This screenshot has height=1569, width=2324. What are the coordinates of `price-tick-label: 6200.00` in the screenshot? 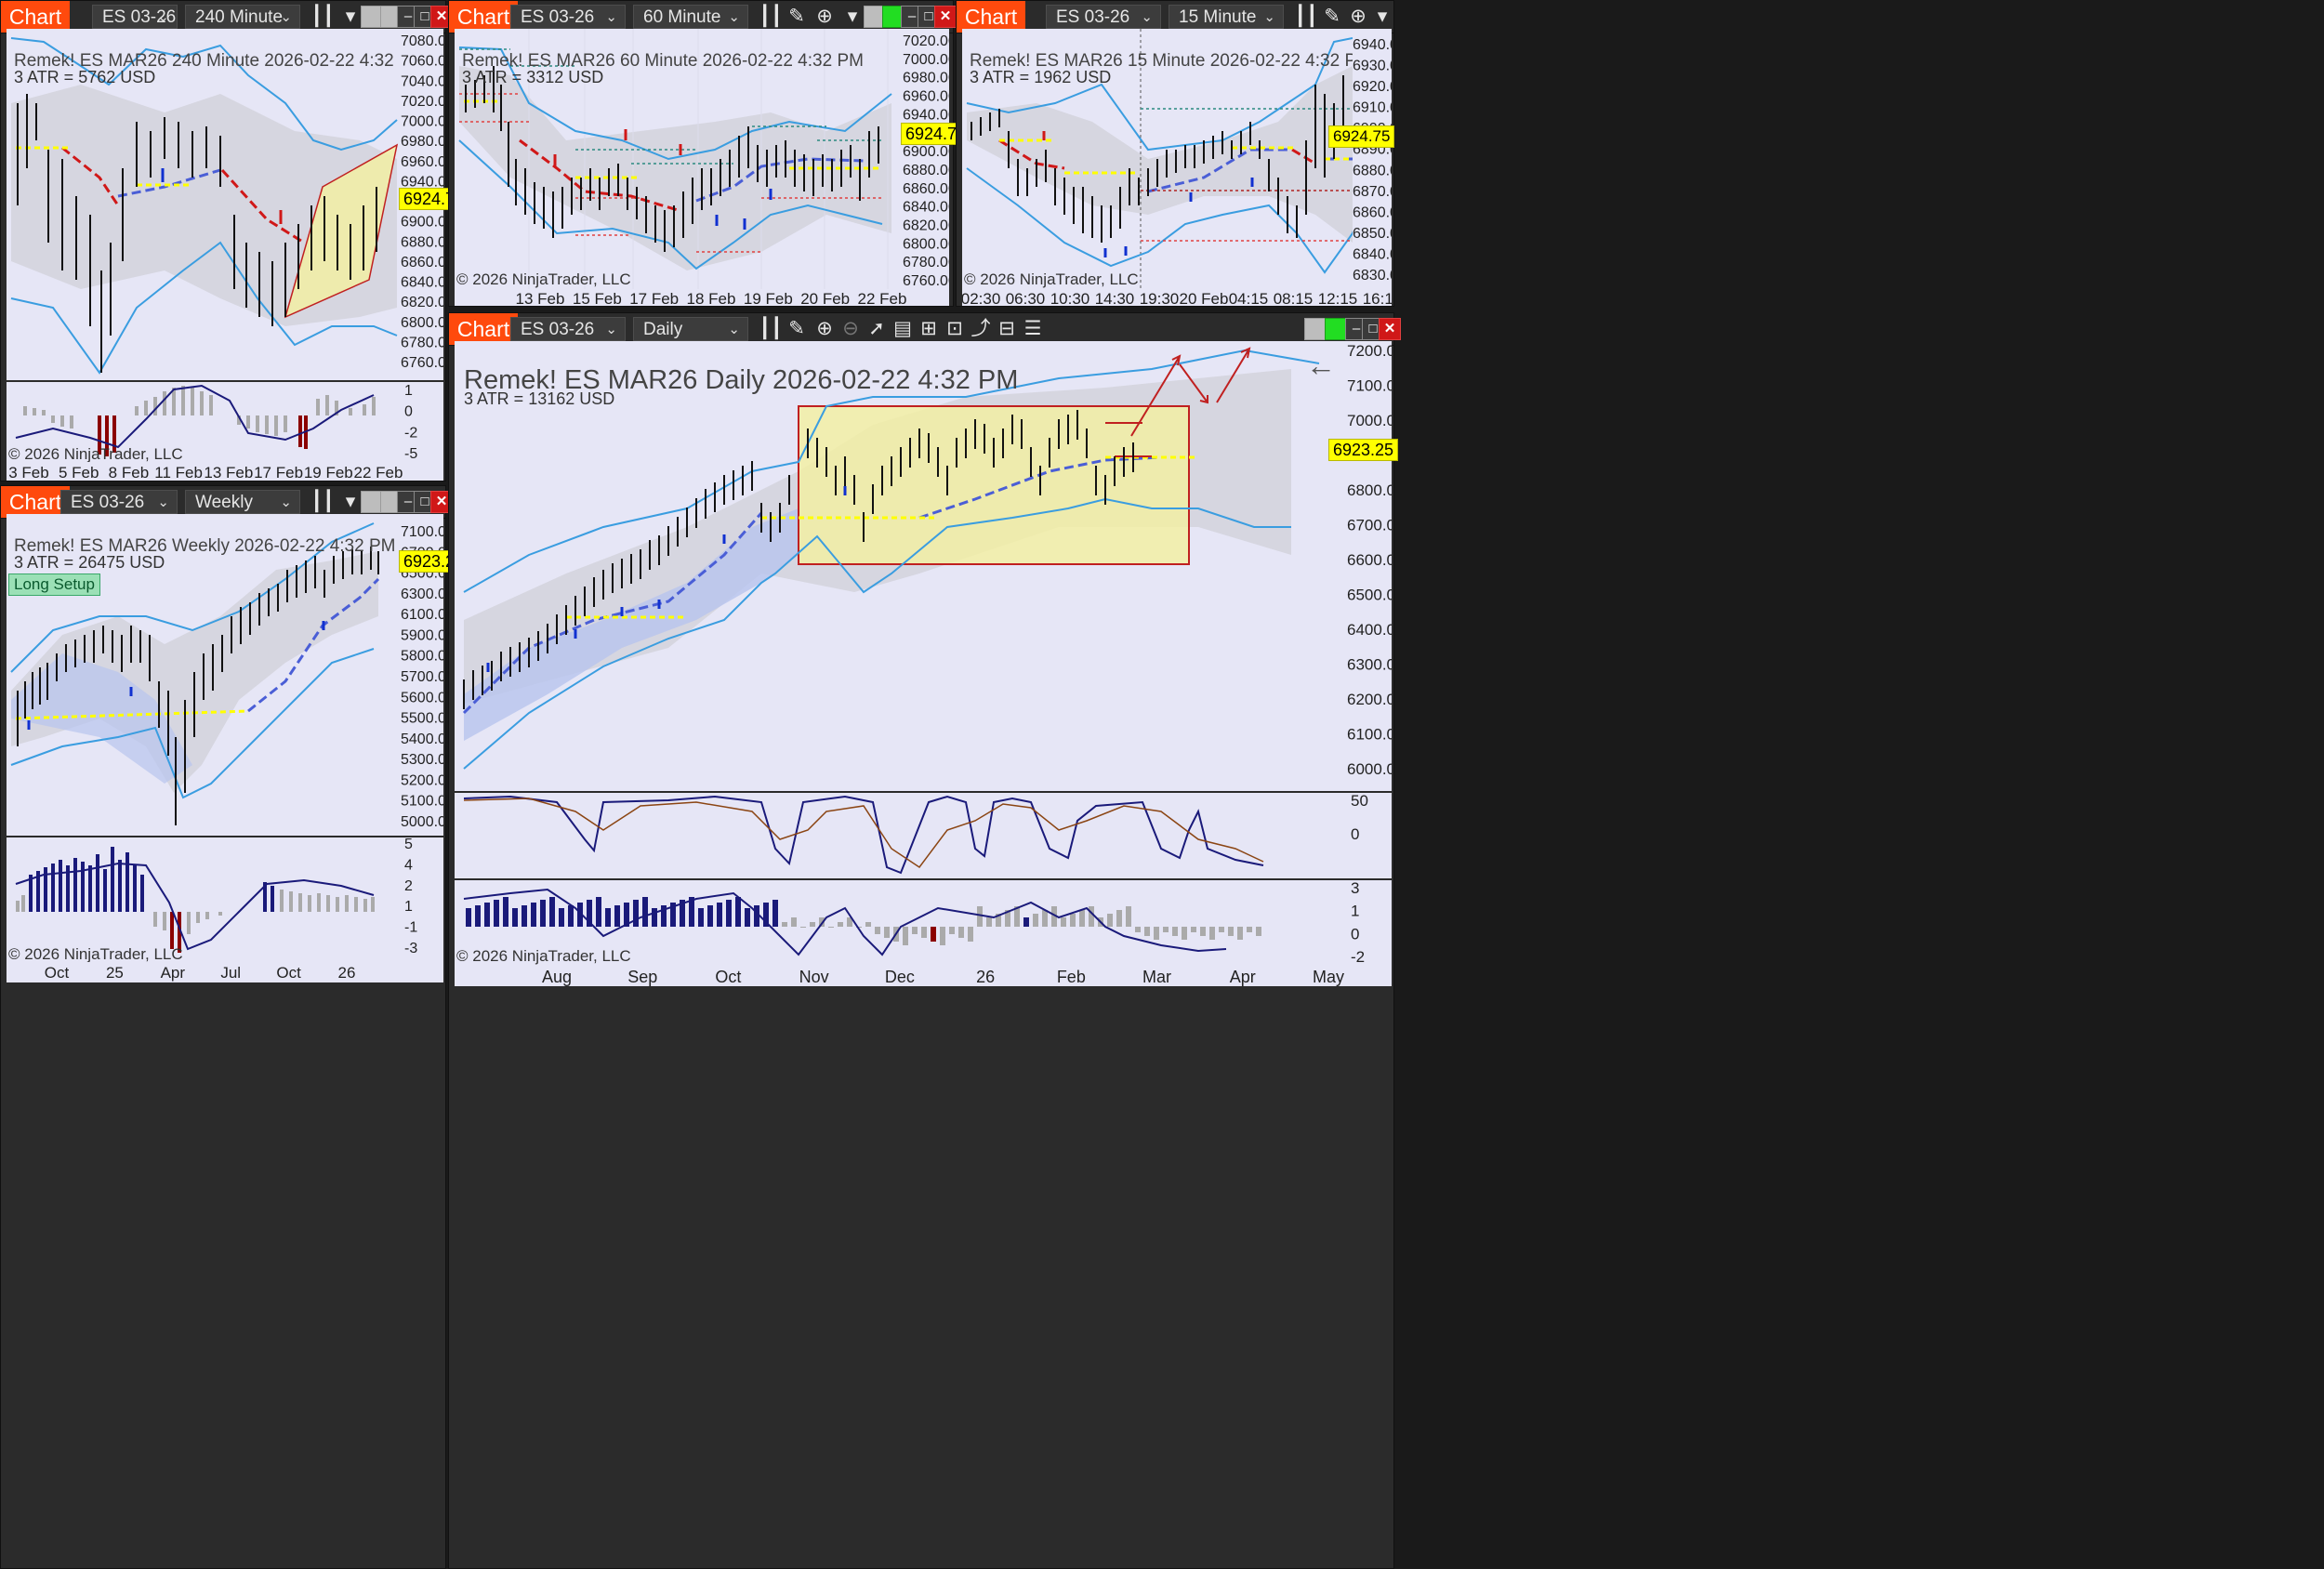 It's located at (1369, 699).